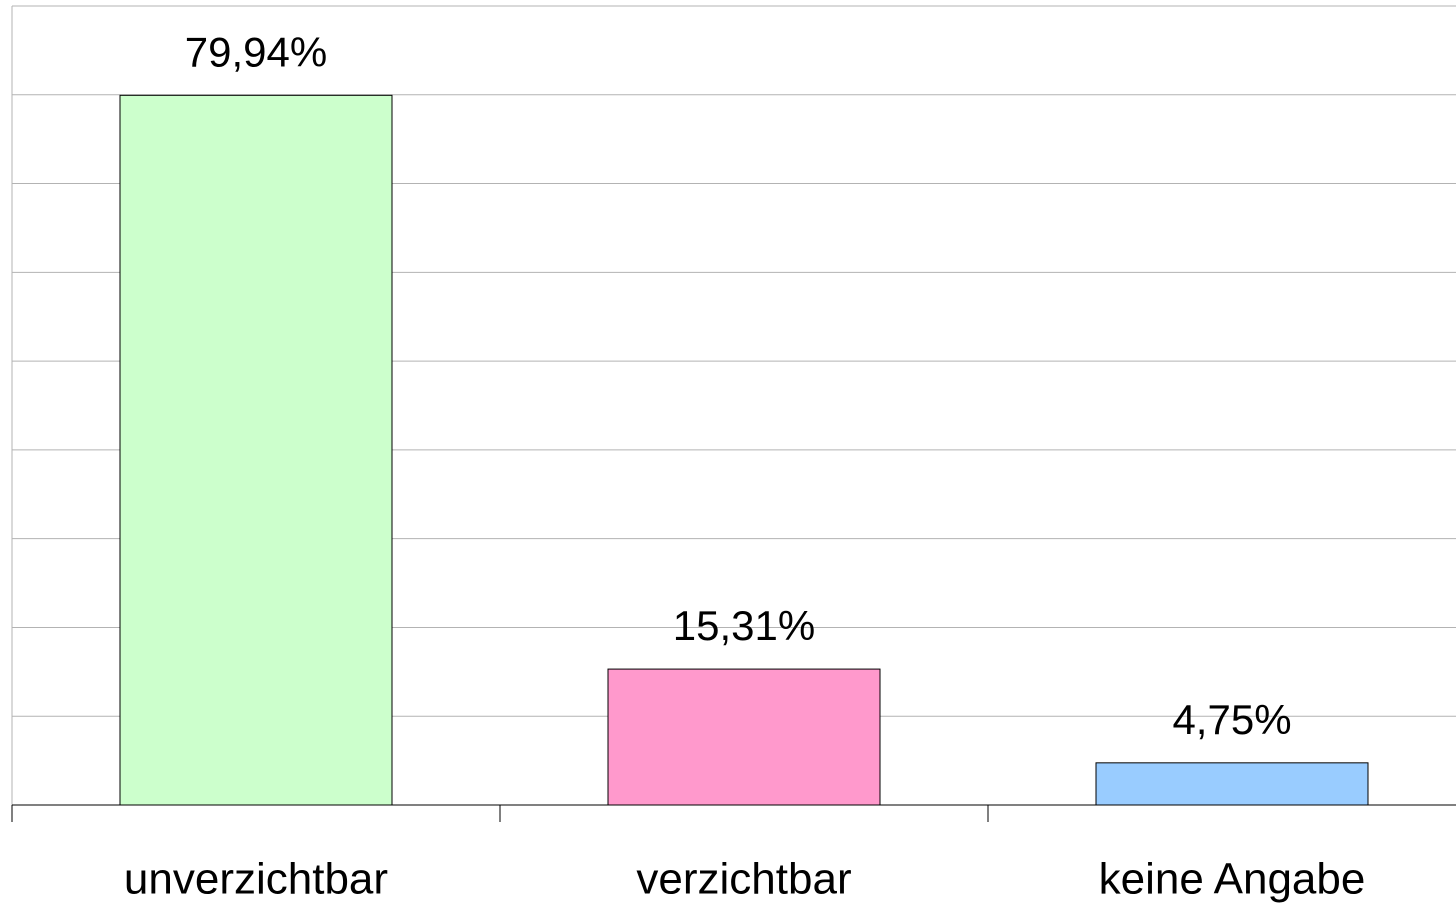  What do you see at coordinates (744, 625) in the screenshot?
I see `value-label: 15,31%` at bounding box center [744, 625].